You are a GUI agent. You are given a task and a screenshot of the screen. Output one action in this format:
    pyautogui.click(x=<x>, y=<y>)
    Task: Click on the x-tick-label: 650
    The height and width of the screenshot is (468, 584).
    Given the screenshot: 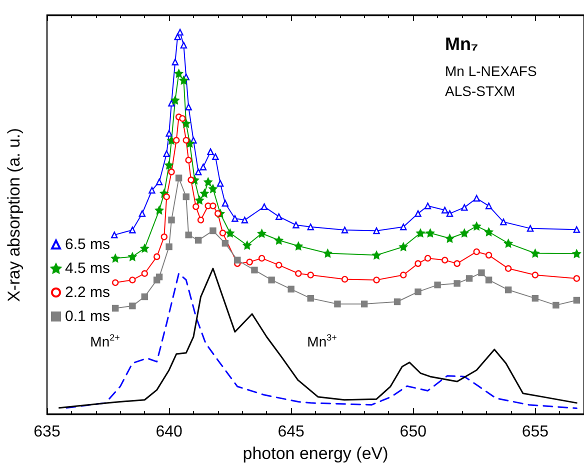 What is the action you would take?
    pyautogui.click(x=413, y=432)
    